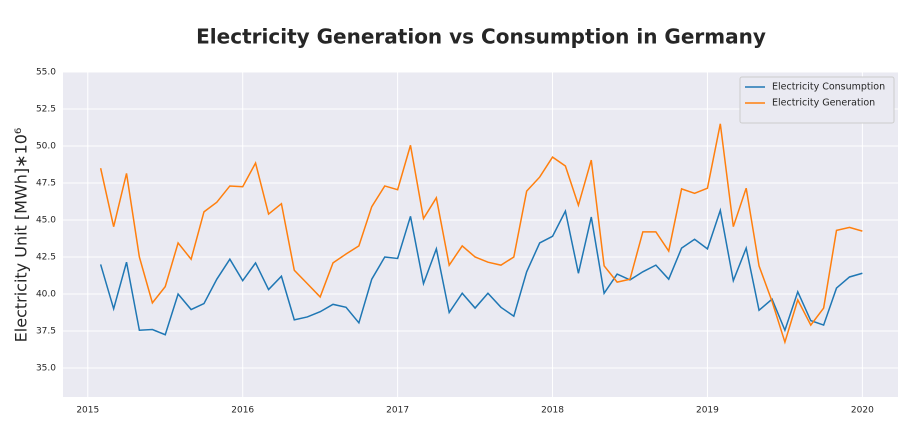 Image resolution: width=906 pixels, height=422 pixels. I want to click on x-tick-label: 2016, so click(242, 411).